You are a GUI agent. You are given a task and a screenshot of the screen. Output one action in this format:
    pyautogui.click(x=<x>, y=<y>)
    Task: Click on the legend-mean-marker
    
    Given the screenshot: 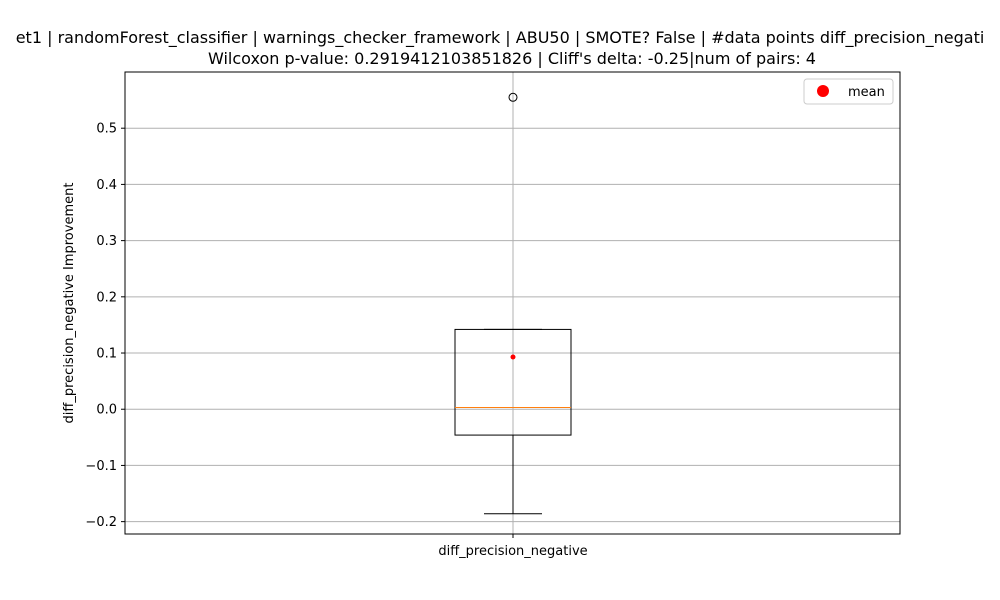 What is the action you would take?
    pyautogui.click(x=823, y=91)
    